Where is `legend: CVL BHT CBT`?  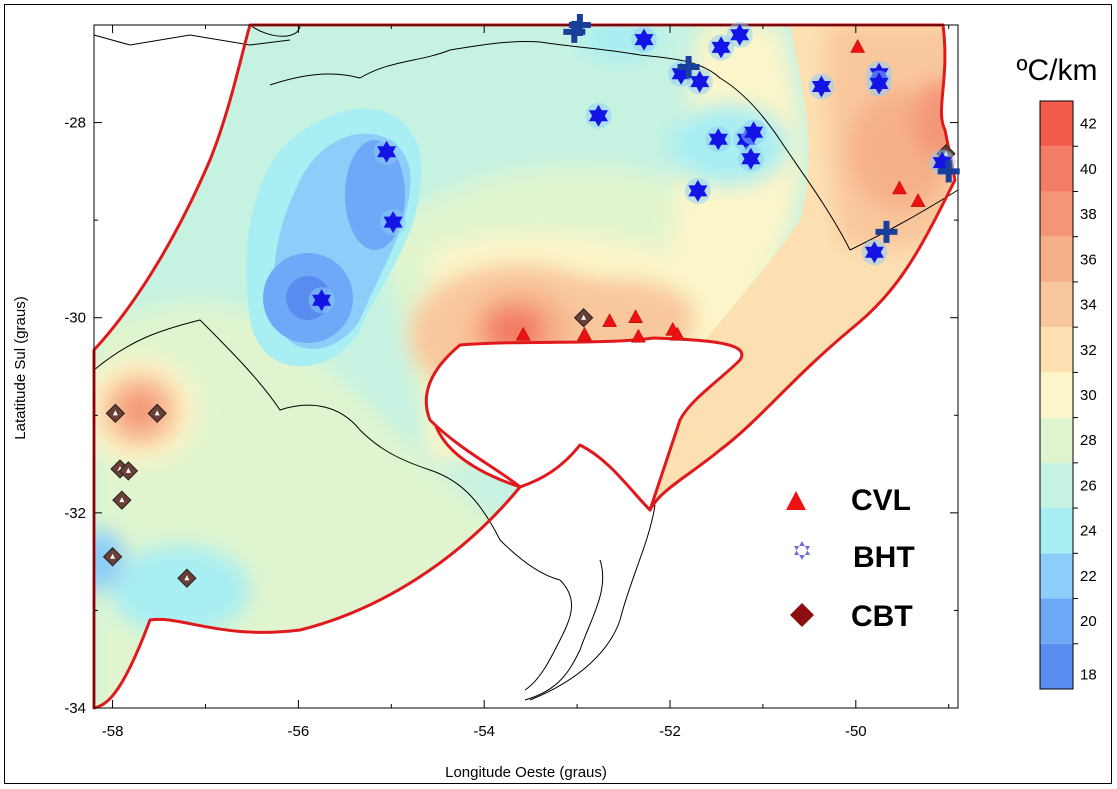 legend: CVL BHT CBT is located at coordinates (850, 558).